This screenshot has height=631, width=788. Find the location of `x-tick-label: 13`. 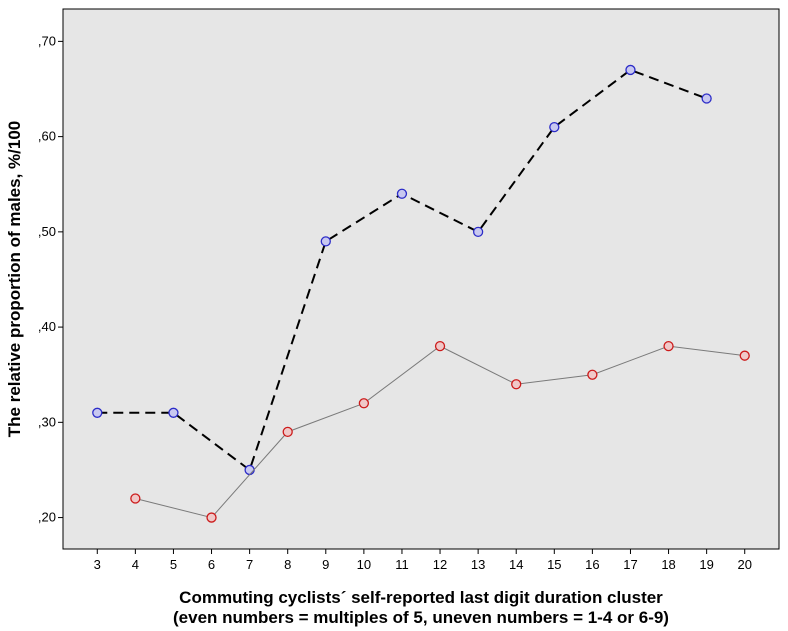

x-tick-label: 13 is located at coordinates (478, 564).